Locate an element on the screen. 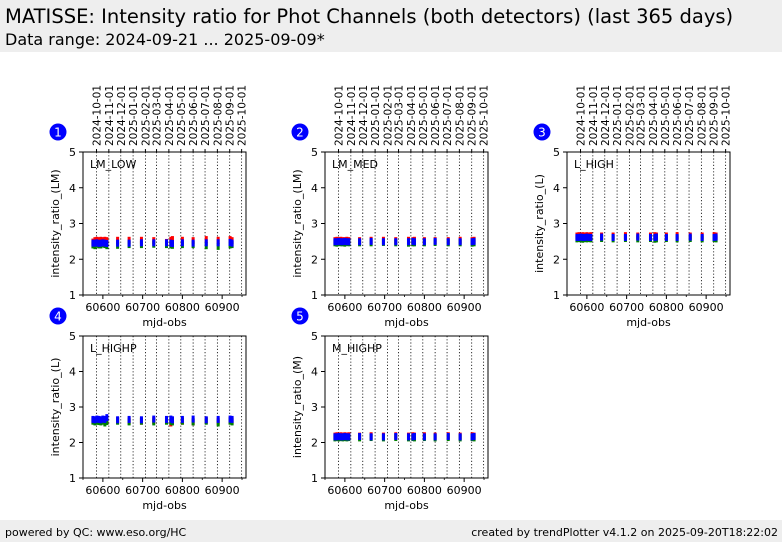  x-tick-label: 60900 is located at coordinates (464, 307).